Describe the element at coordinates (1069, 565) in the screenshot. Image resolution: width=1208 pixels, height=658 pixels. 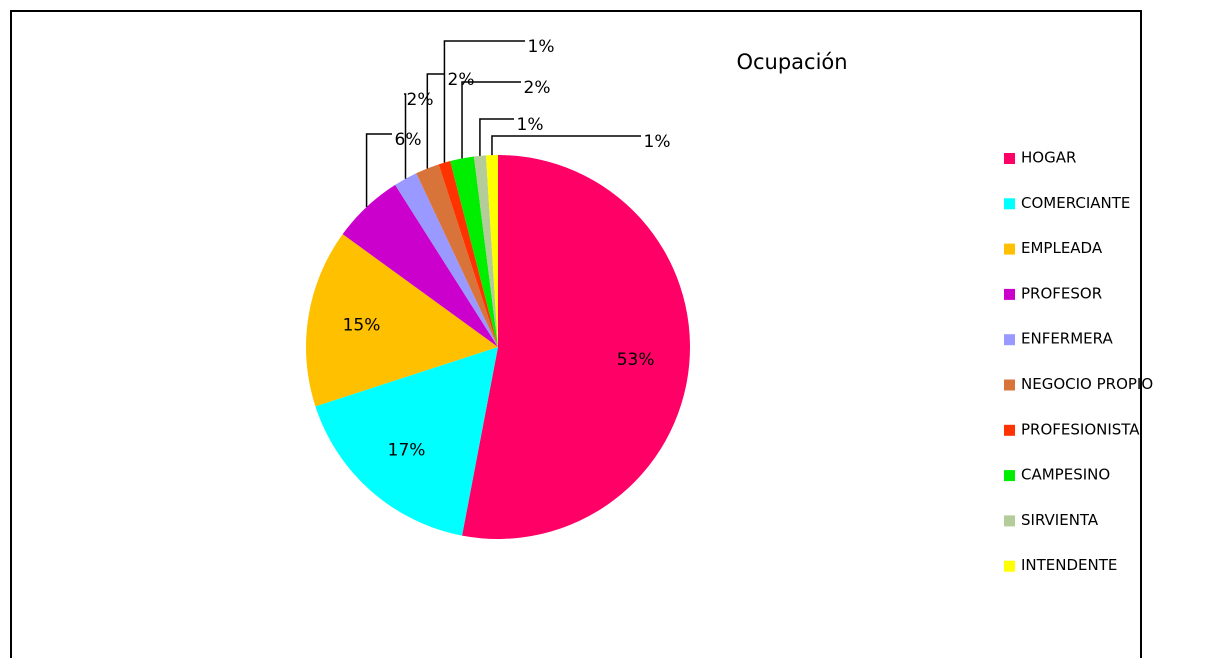
I see `legend-label: INTENDENTE` at that location.